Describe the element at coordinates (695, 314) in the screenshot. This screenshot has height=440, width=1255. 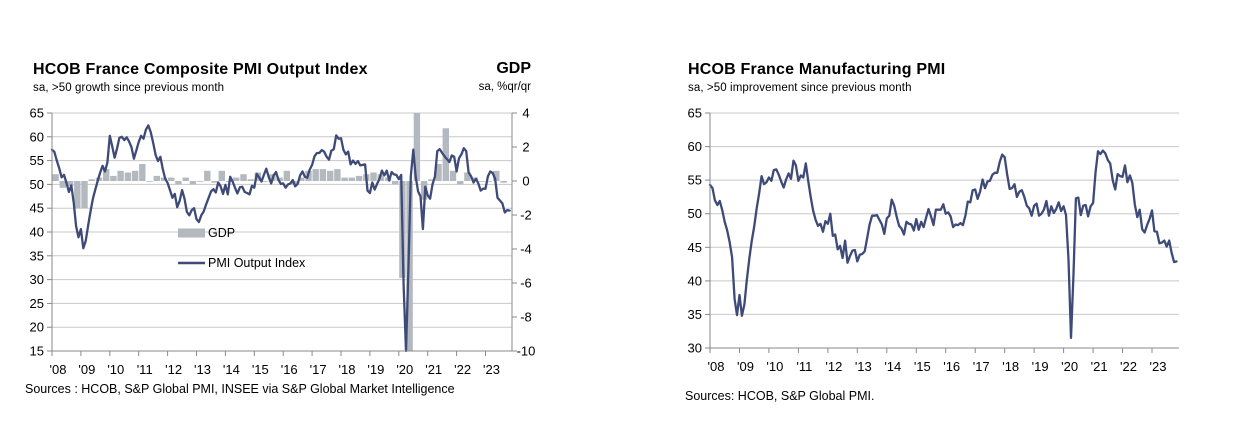
I see `y-axis-tick-label: 35` at that location.